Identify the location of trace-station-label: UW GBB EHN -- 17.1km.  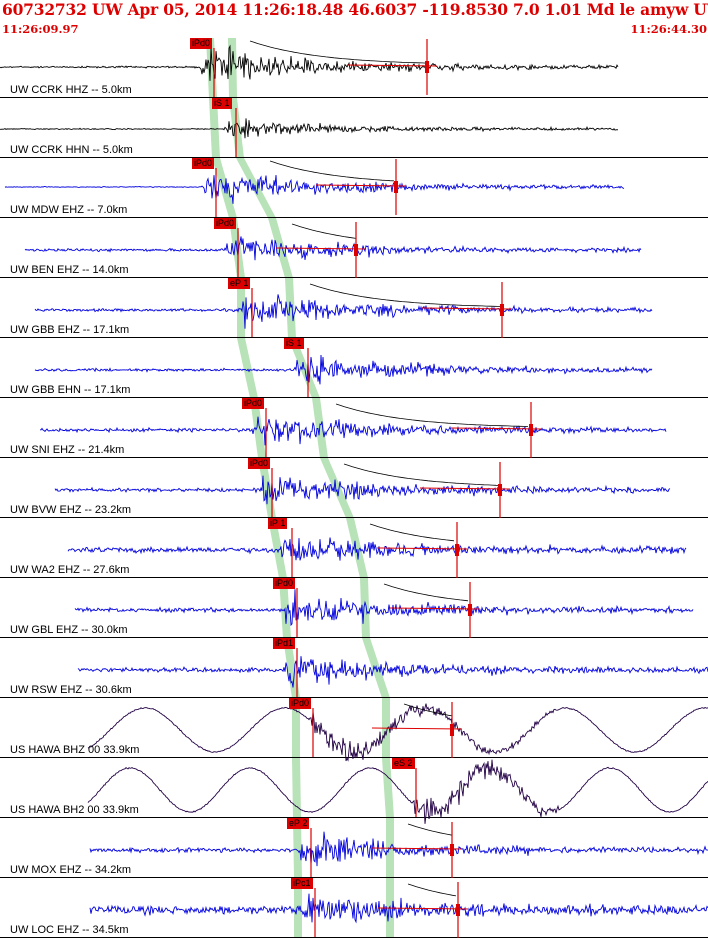
(70, 390).